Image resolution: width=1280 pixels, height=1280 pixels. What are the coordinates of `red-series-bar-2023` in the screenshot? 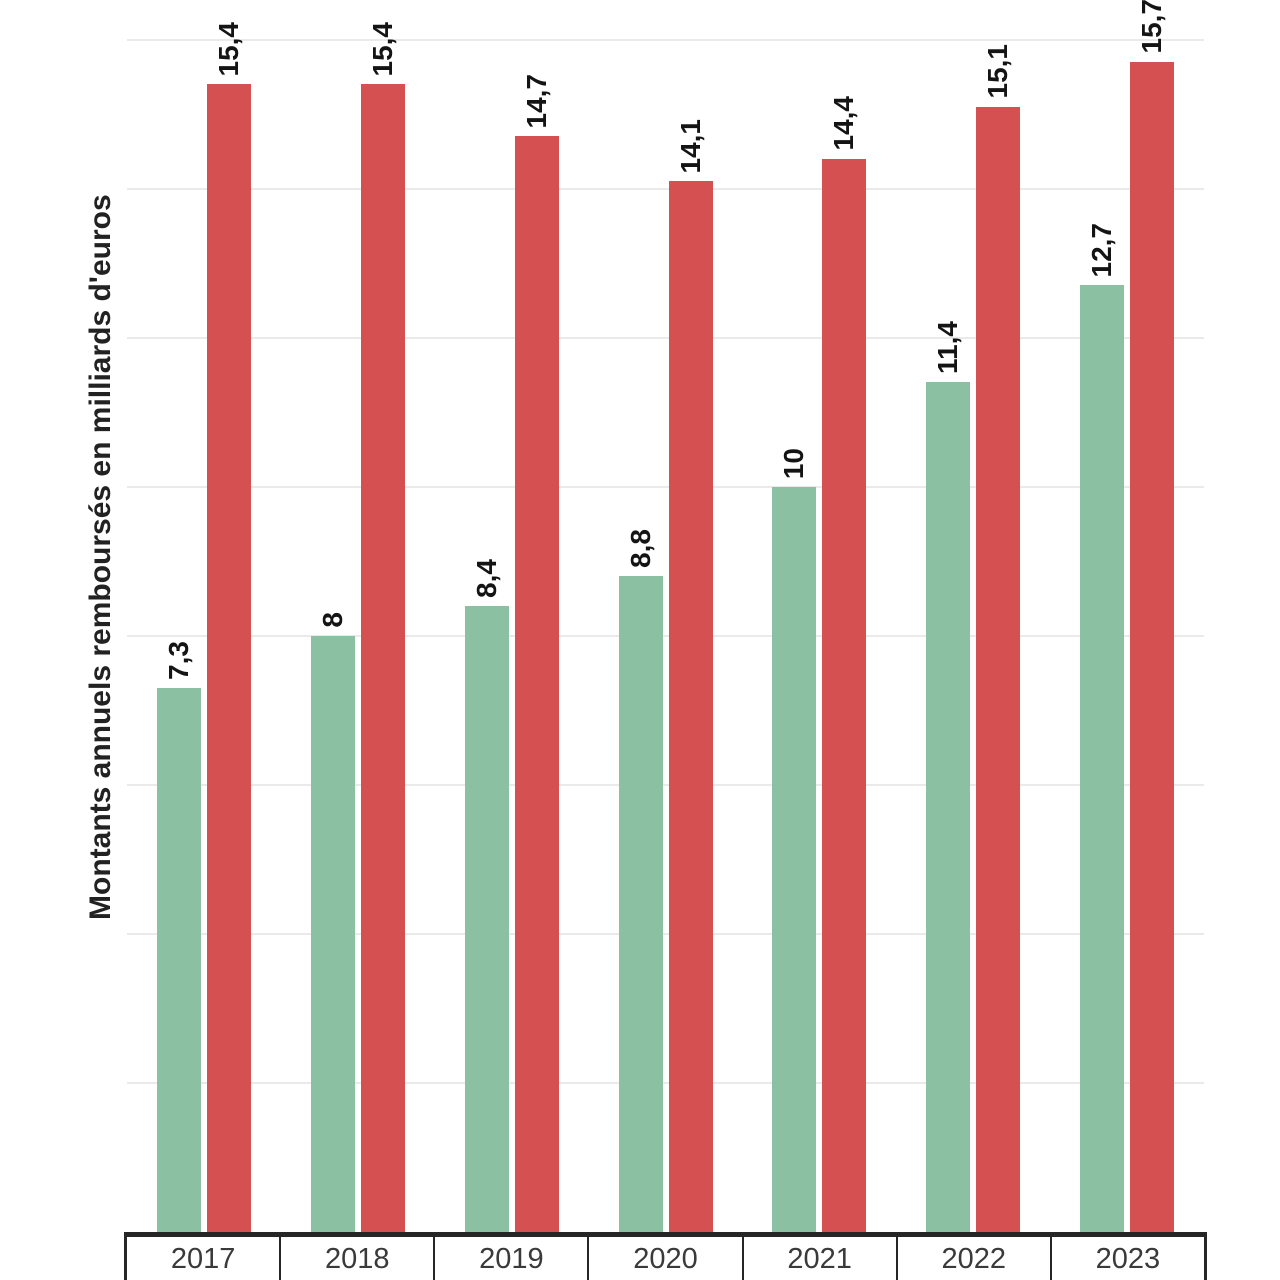 It's located at (1152, 646).